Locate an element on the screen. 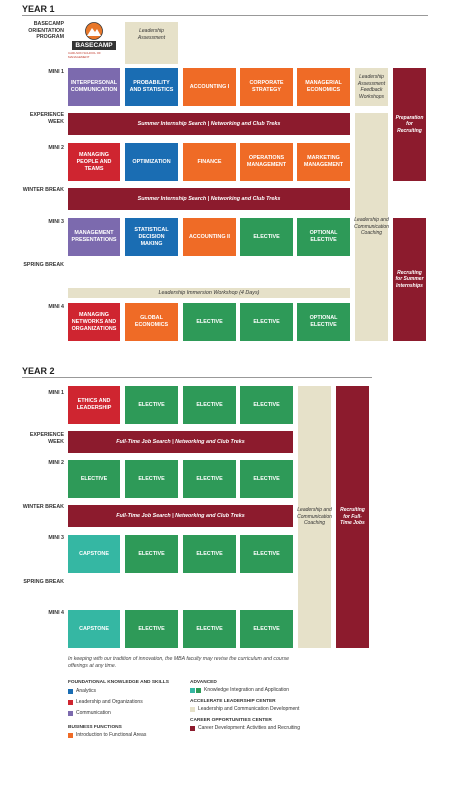 The width and height of the screenshot is (474, 785). course-y1-mini4-elective-1: ELECTIVE is located at coordinates (209, 322).